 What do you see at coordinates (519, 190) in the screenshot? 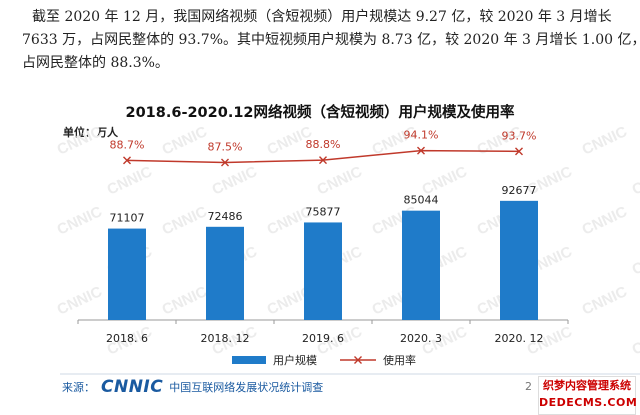
I see `bar-label-4: 92677` at bounding box center [519, 190].